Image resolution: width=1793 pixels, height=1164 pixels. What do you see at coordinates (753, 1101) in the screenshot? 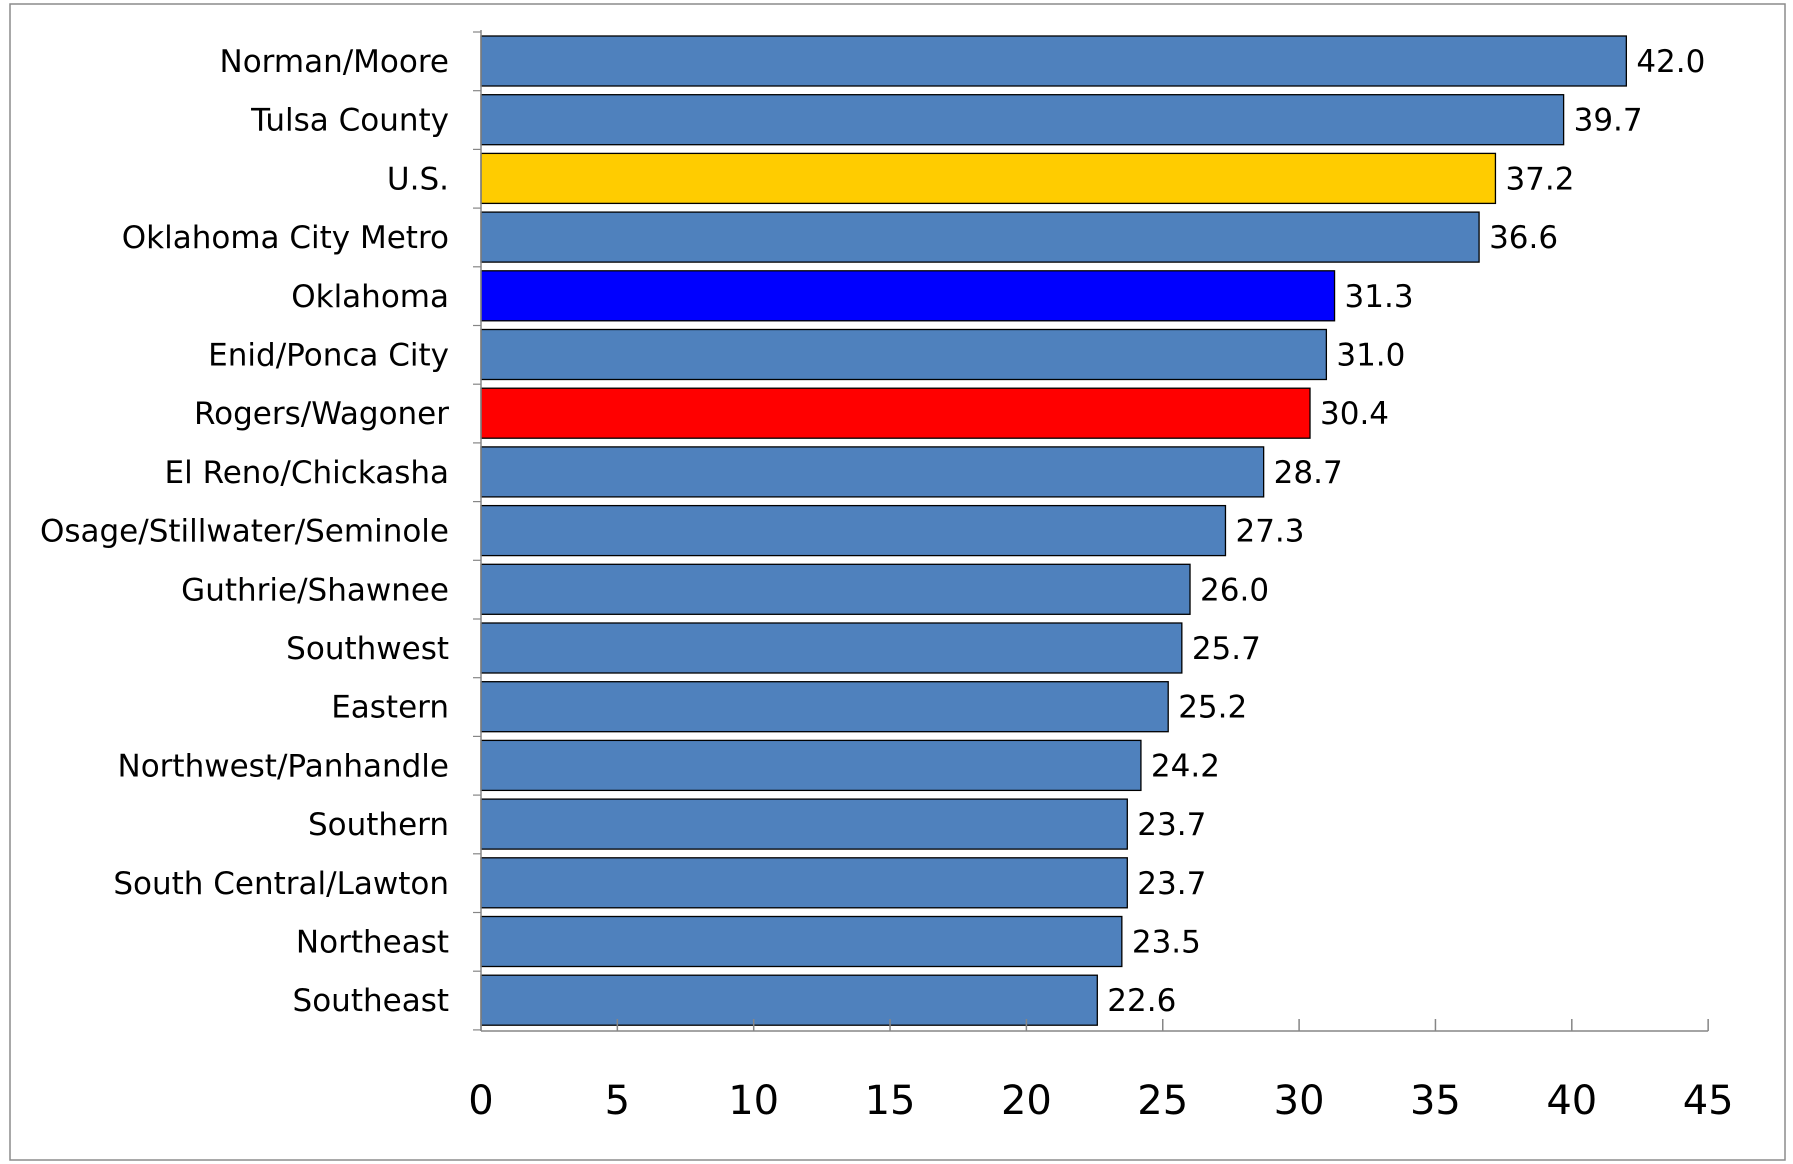
I see `x-tick-label: 10` at bounding box center [753, 1101].